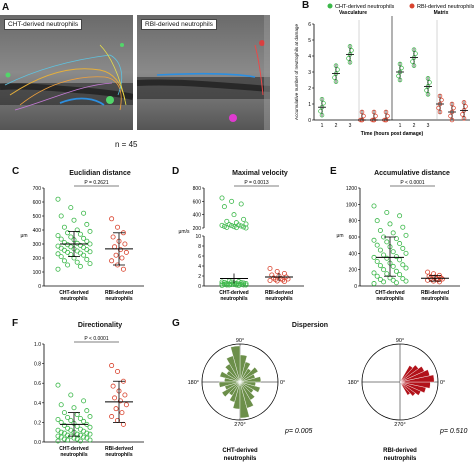 The height and width of the screenshot is (474, 474). I want to click on p-value-right: p= 0.510, so click(453, 431).